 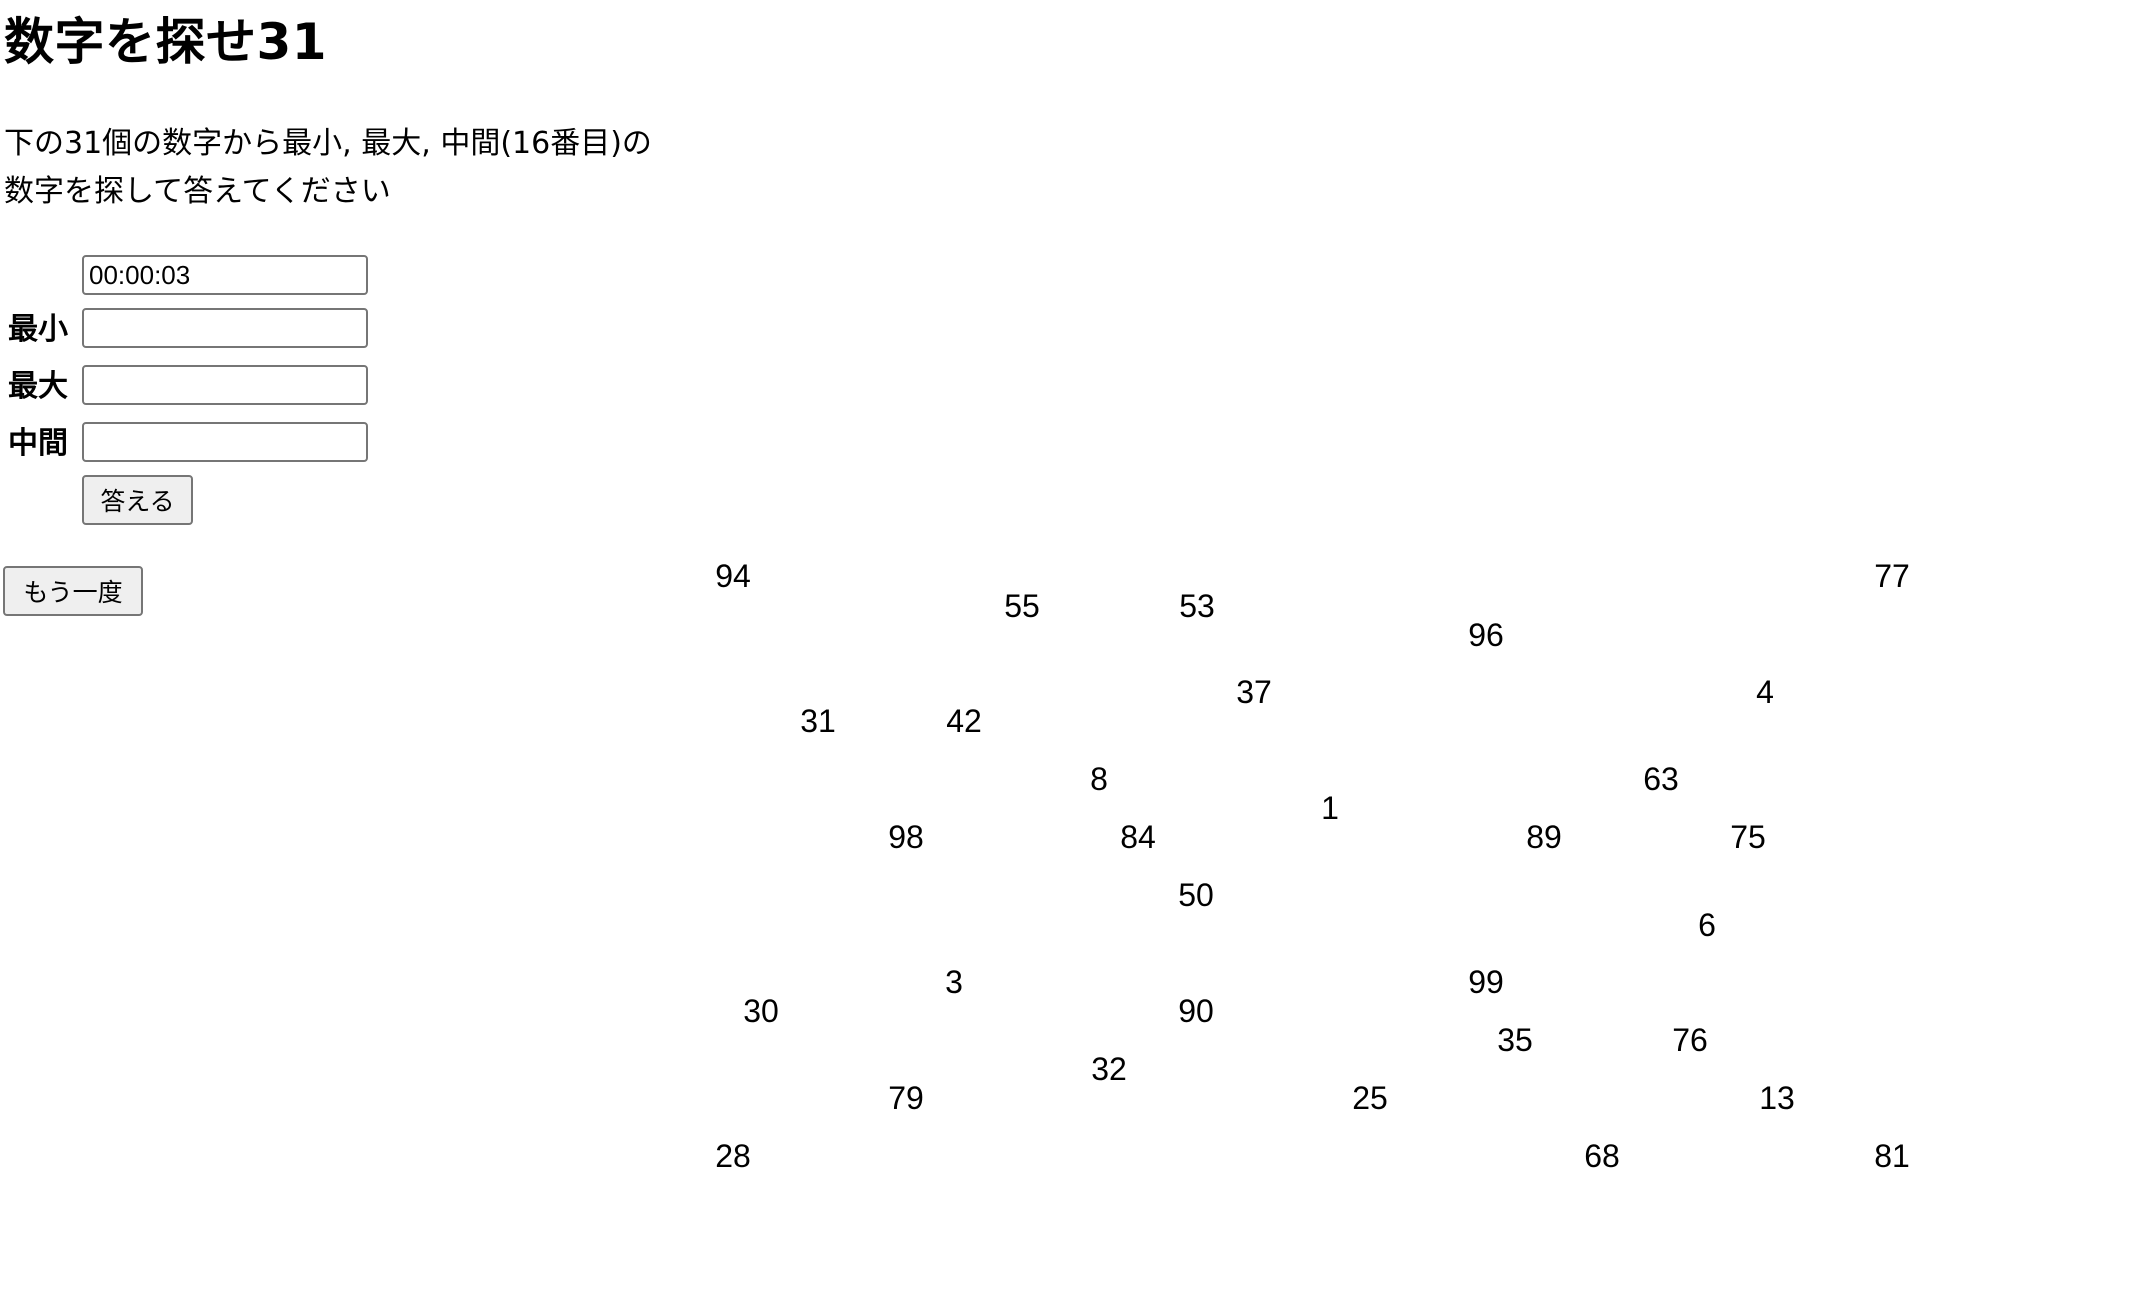 What do you see at coordinates (225, 442) in the screenshot?
I see `mid-input` at bounding box center [225, 442].